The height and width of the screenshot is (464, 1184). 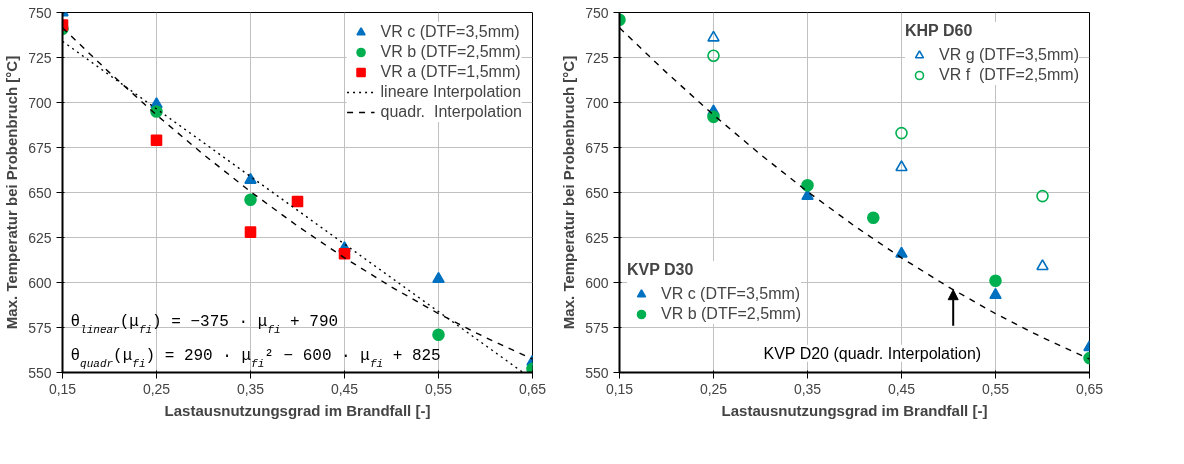 What do you see at coordinates (660, 269) in the screenshot?
I see `text: KVP D30` at bounding box center [660, 269].